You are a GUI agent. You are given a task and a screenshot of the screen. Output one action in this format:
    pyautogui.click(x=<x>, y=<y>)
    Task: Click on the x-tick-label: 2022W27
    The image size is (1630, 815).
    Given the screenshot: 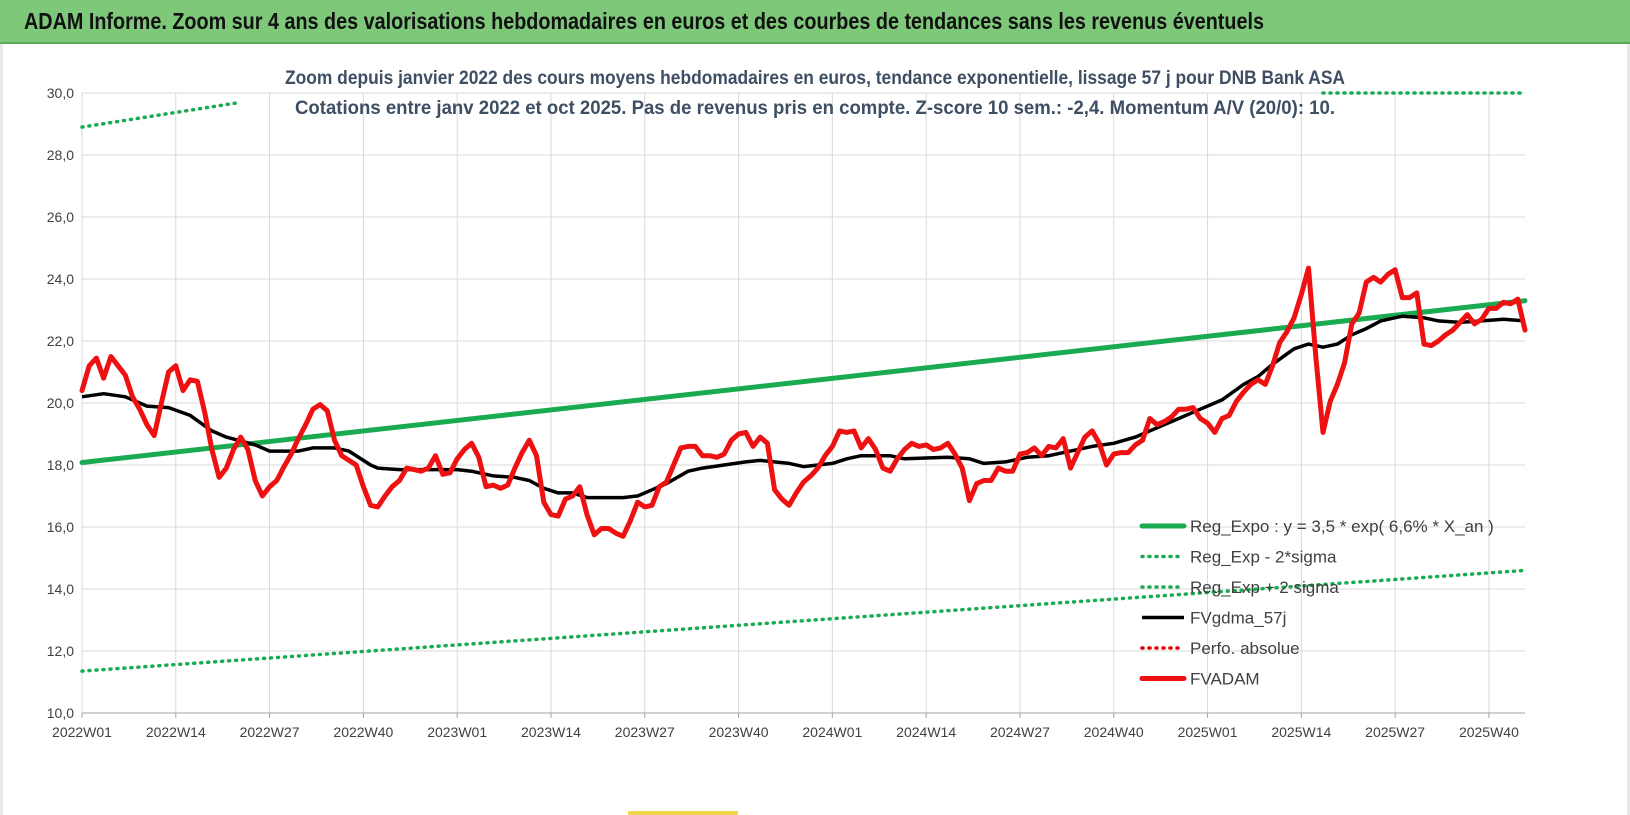 What is the action you would take?
    pyautogui.click(x=270, y=732)
    